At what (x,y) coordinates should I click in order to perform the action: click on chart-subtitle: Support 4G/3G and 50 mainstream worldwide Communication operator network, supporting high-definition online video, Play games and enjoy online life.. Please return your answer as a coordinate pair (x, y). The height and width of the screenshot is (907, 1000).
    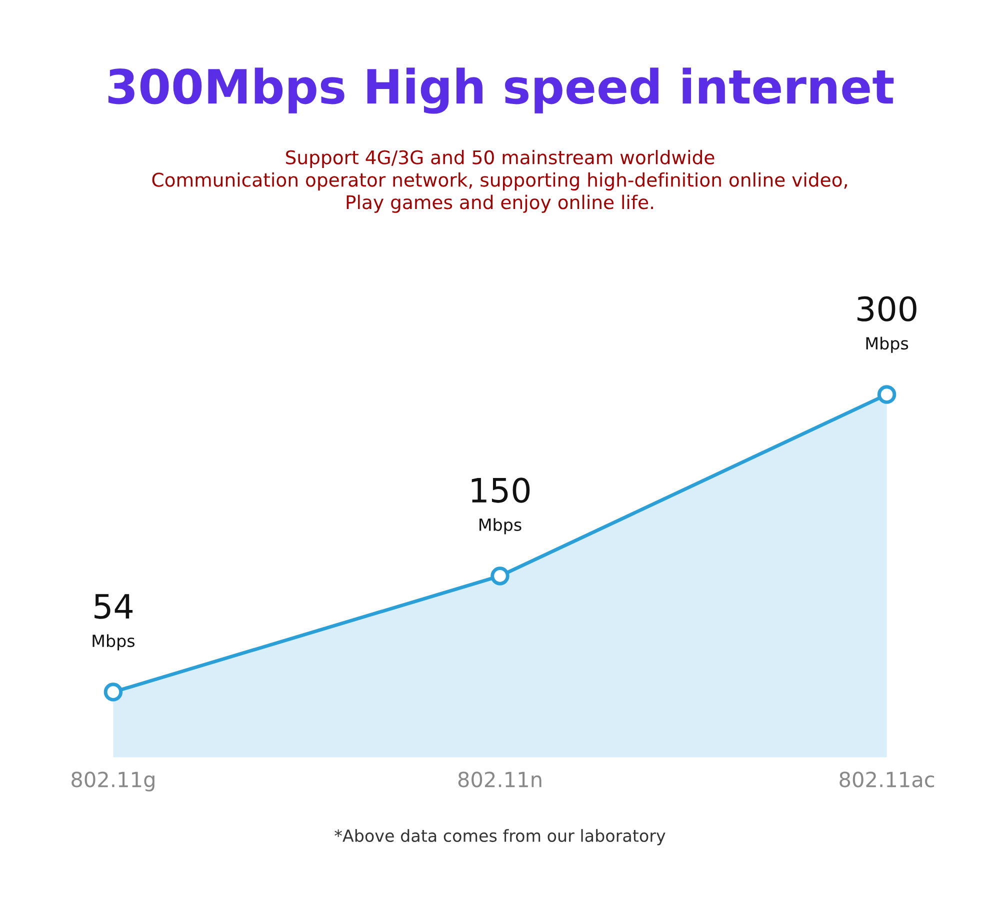
    Looking at the image, I should click on (499, 181).